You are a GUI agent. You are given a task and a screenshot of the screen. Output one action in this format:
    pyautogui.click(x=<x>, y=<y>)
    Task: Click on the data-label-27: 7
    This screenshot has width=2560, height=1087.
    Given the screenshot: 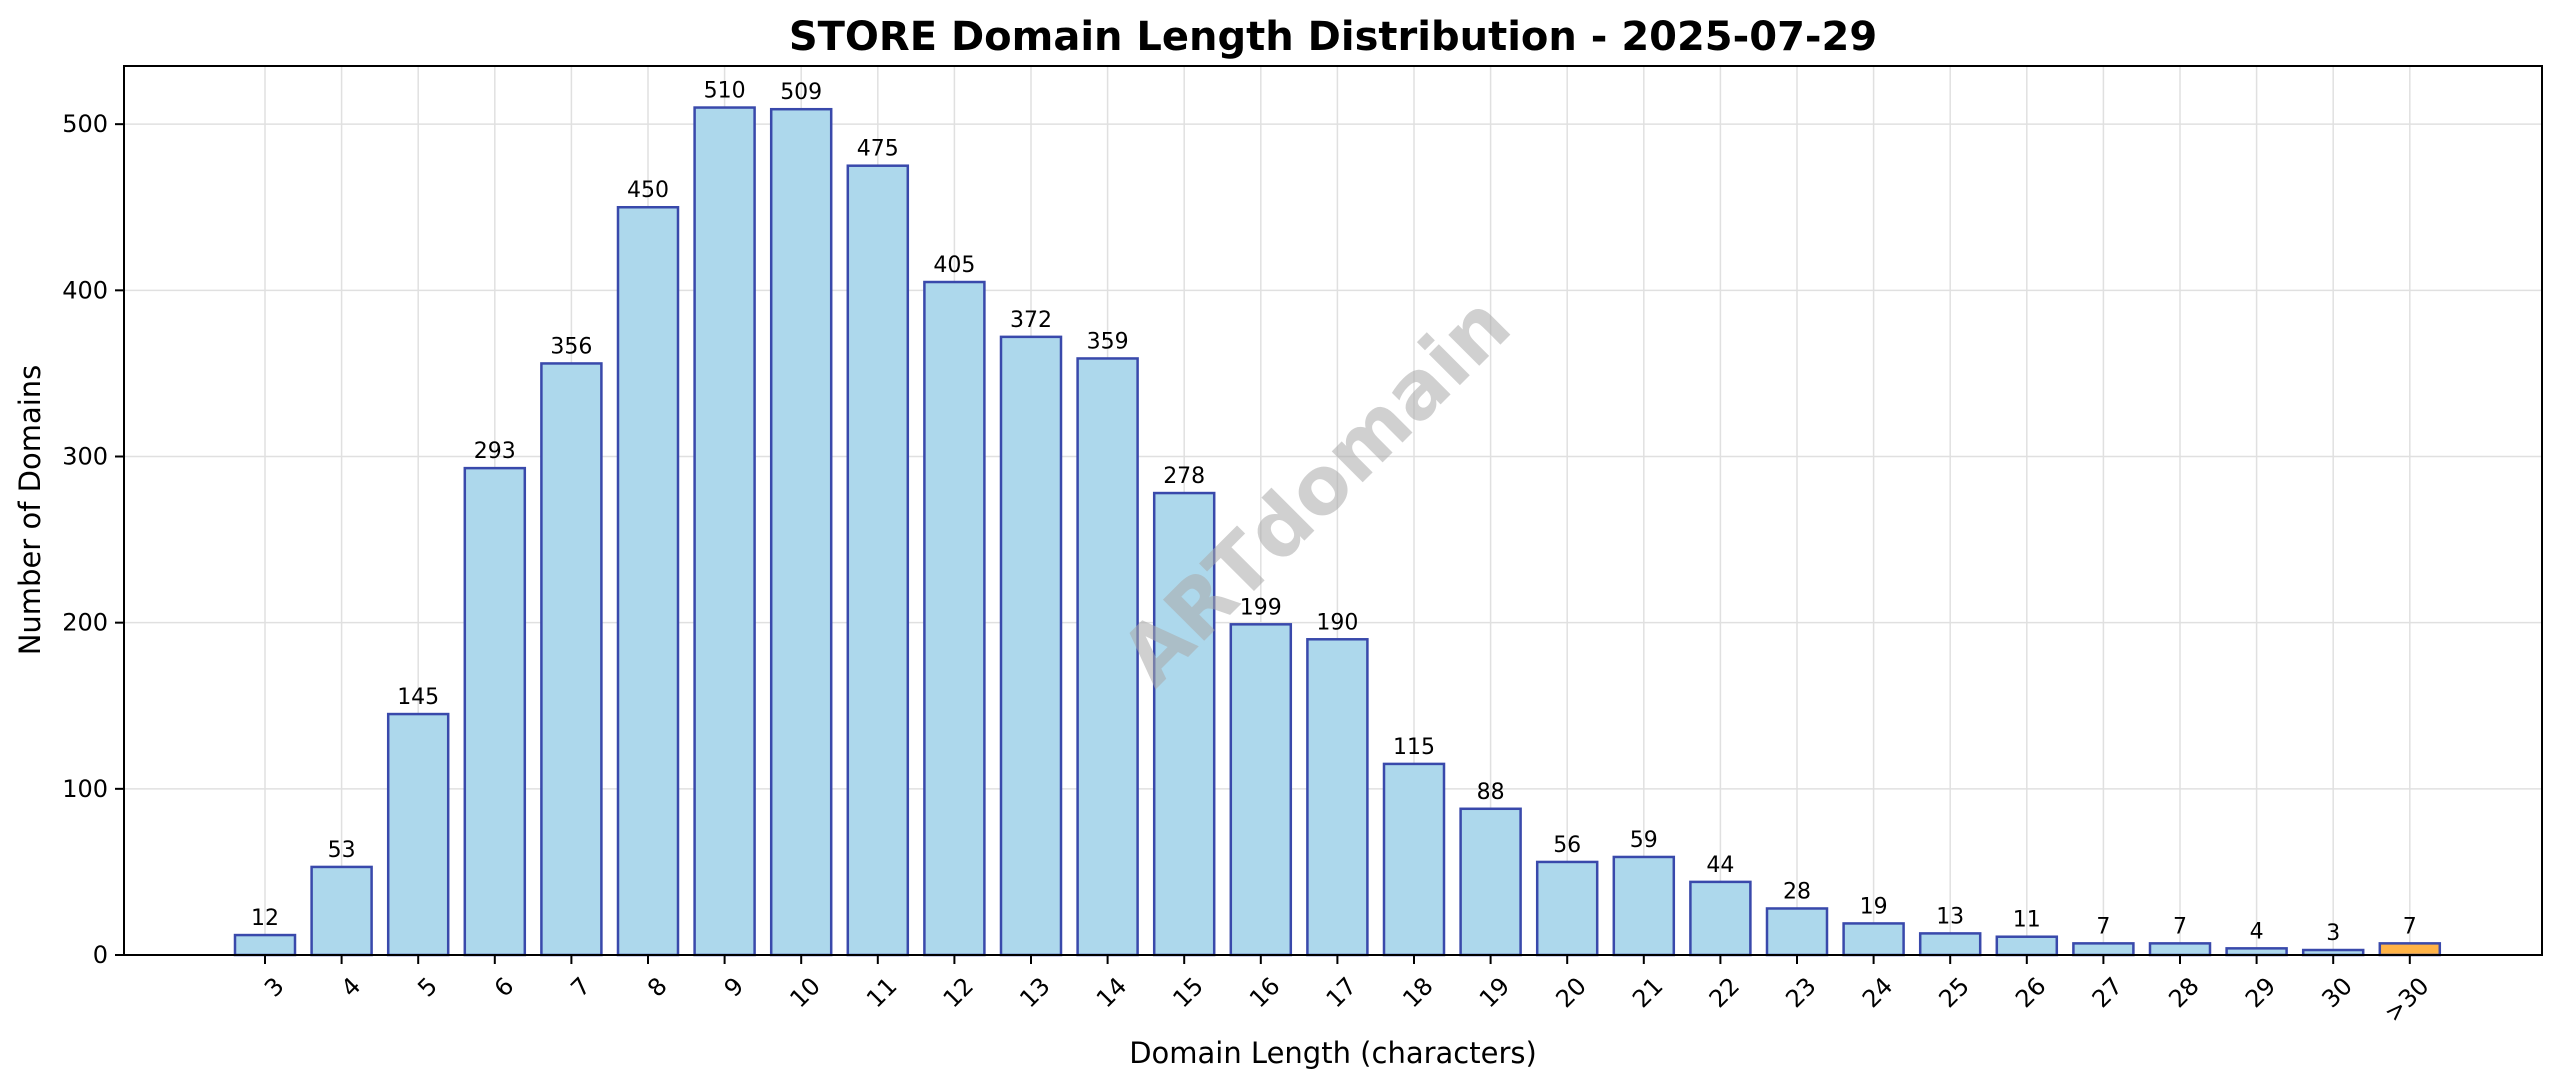 What is the action you would take?
    pyautogui.click(x=2103, y=926)
    